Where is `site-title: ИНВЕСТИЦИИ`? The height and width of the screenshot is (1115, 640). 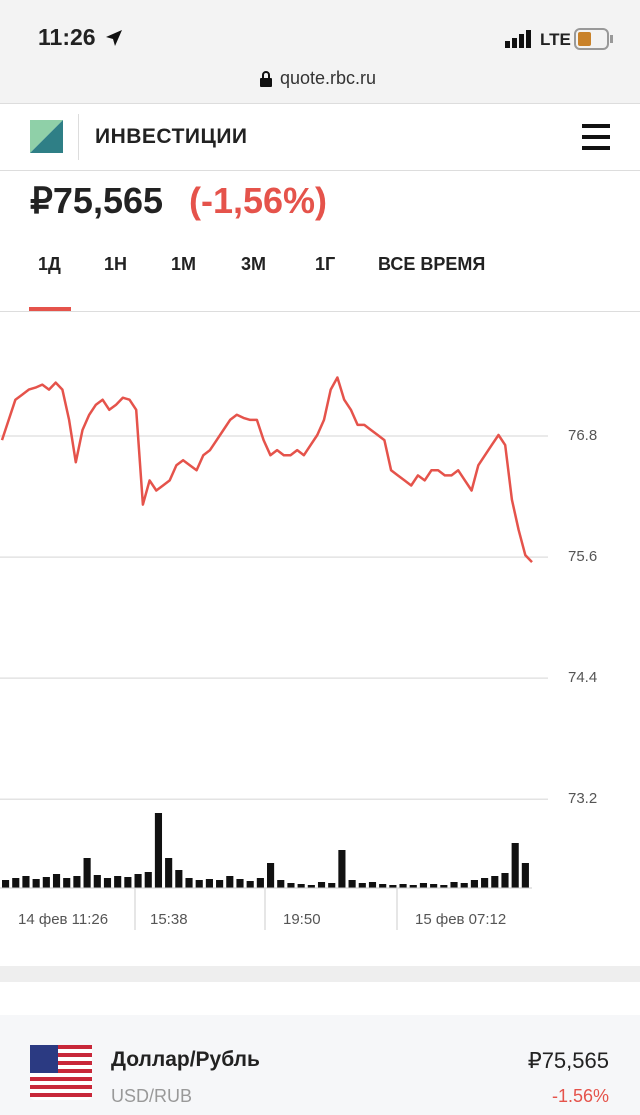
site-title: ИНВЕСТИЦИИ is located at coordinates (171, 136).